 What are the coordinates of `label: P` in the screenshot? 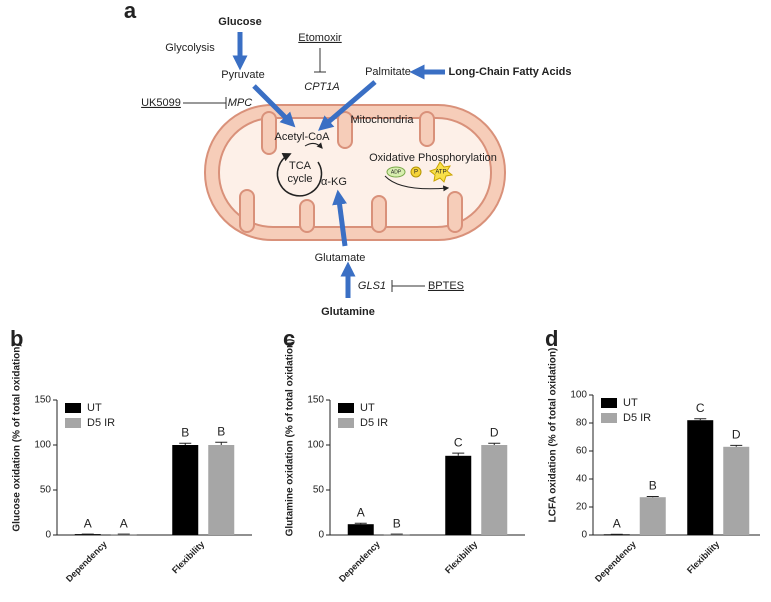 It's located at (416, 173).